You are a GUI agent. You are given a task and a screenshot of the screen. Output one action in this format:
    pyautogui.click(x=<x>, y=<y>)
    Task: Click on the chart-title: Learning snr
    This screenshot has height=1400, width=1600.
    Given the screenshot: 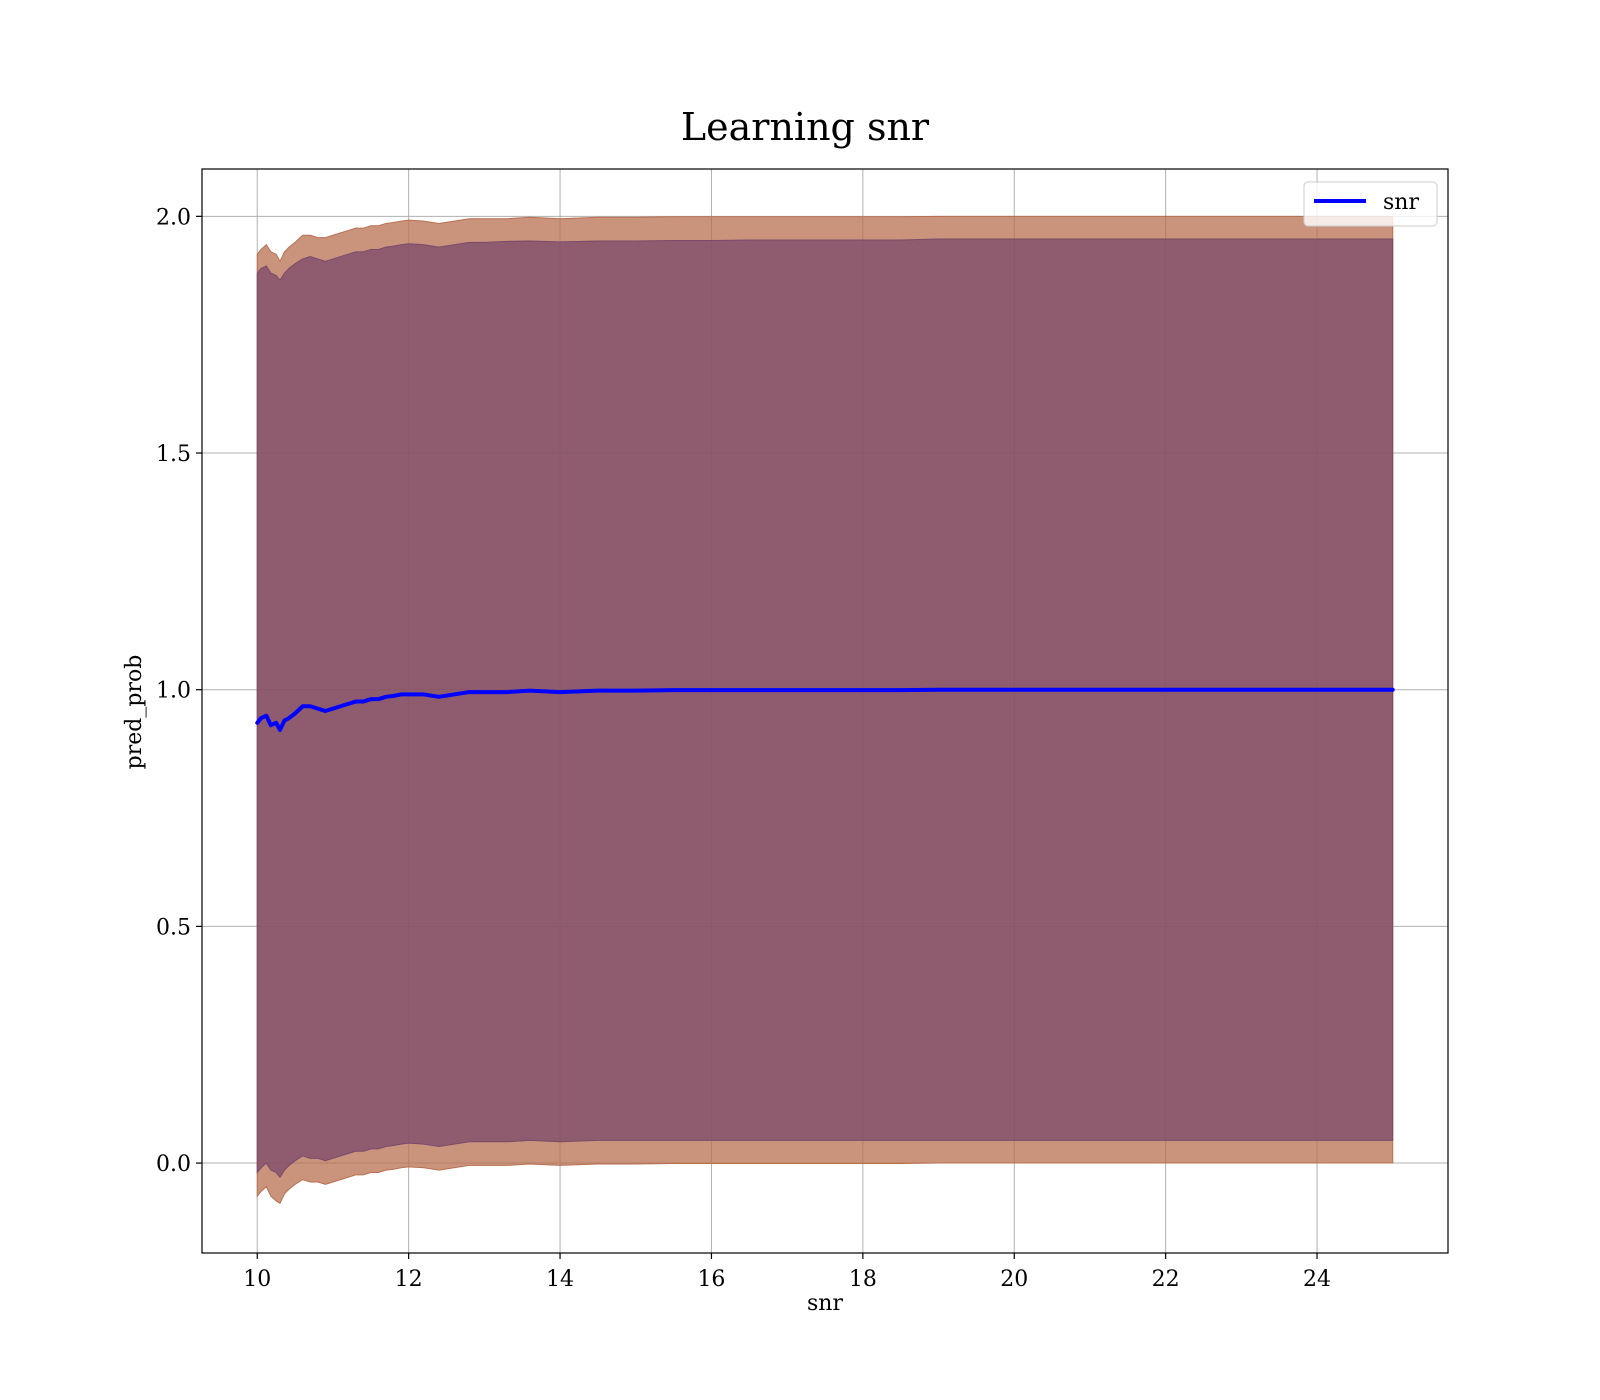 What is the action you would take?
    pyautogui.click(x=805, y=127)
    